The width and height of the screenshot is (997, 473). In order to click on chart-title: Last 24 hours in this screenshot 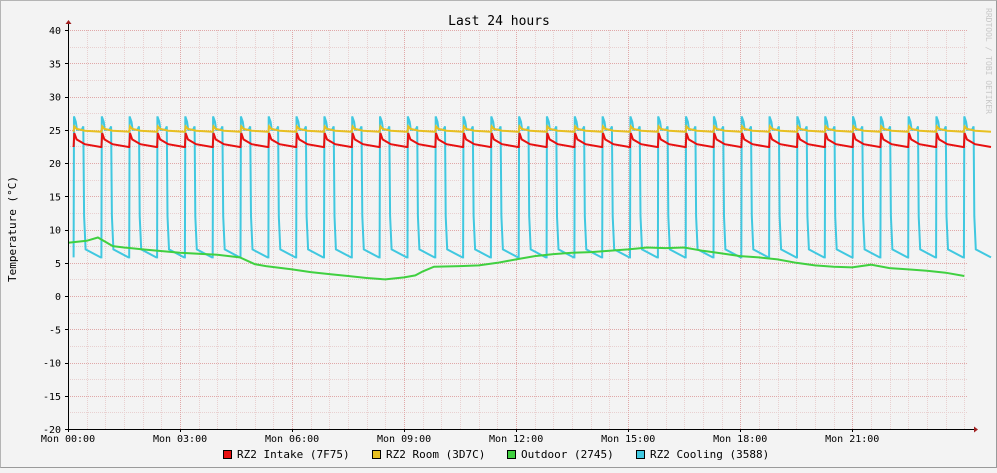, I will do `click(499, 21)`.